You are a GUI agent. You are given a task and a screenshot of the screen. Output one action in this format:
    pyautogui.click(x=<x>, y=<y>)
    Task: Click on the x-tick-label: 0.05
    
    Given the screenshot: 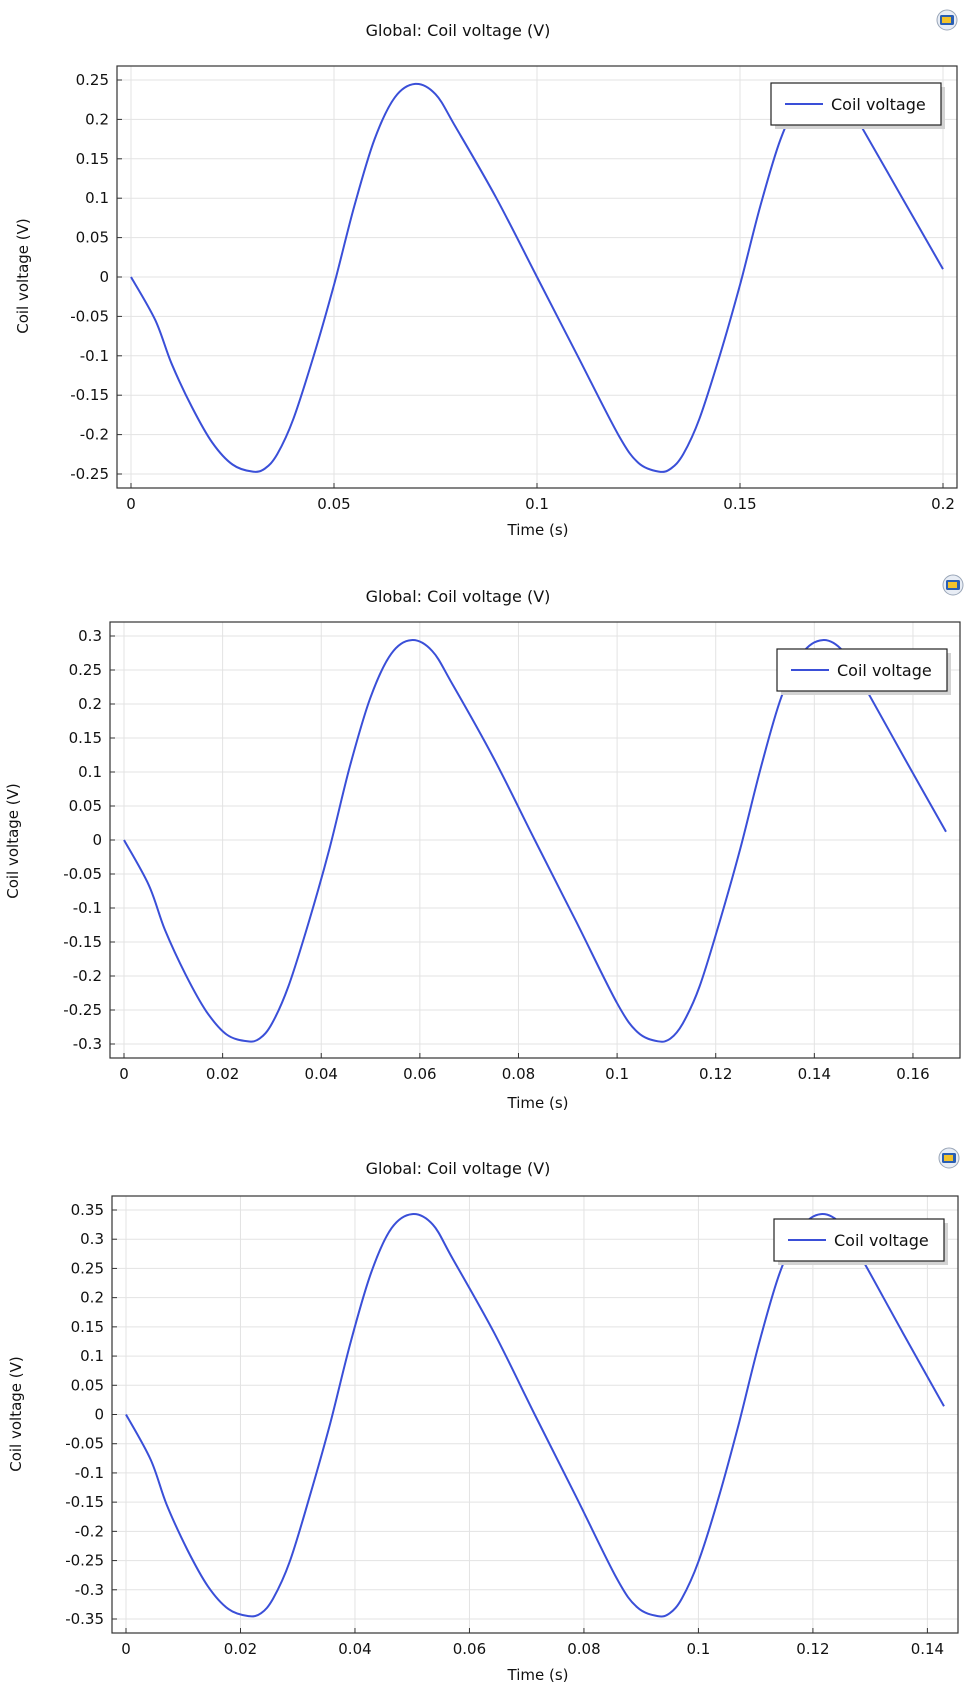 What is the action you would take?
    pyautogui.click(x=333, y=504)
    